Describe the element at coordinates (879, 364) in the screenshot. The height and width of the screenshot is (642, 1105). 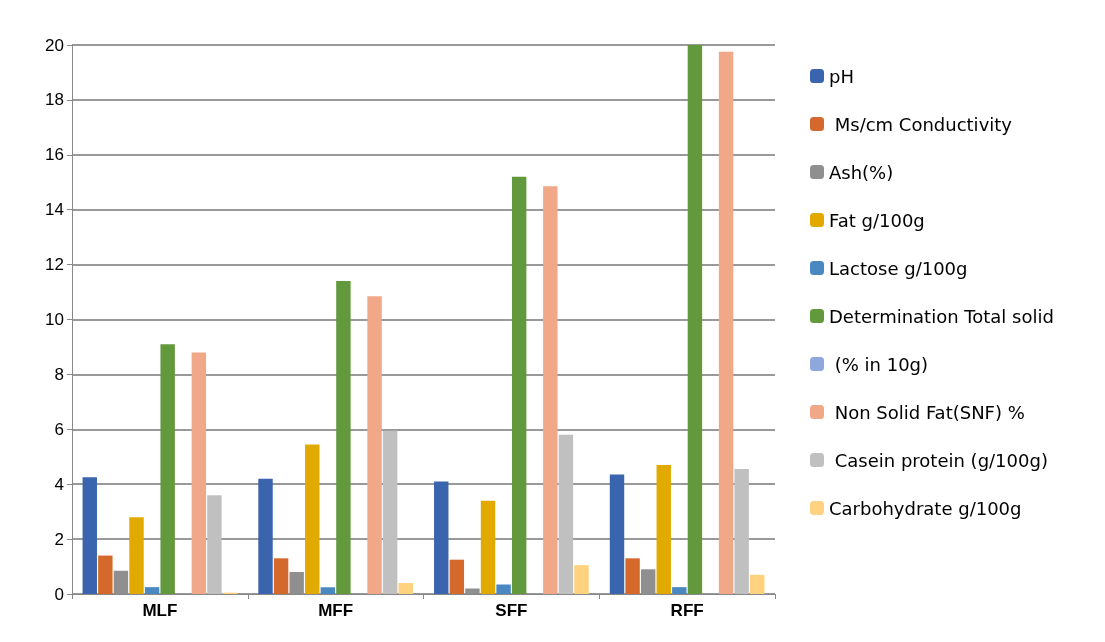
I see `legend-label: (% in 10g)` at that location.